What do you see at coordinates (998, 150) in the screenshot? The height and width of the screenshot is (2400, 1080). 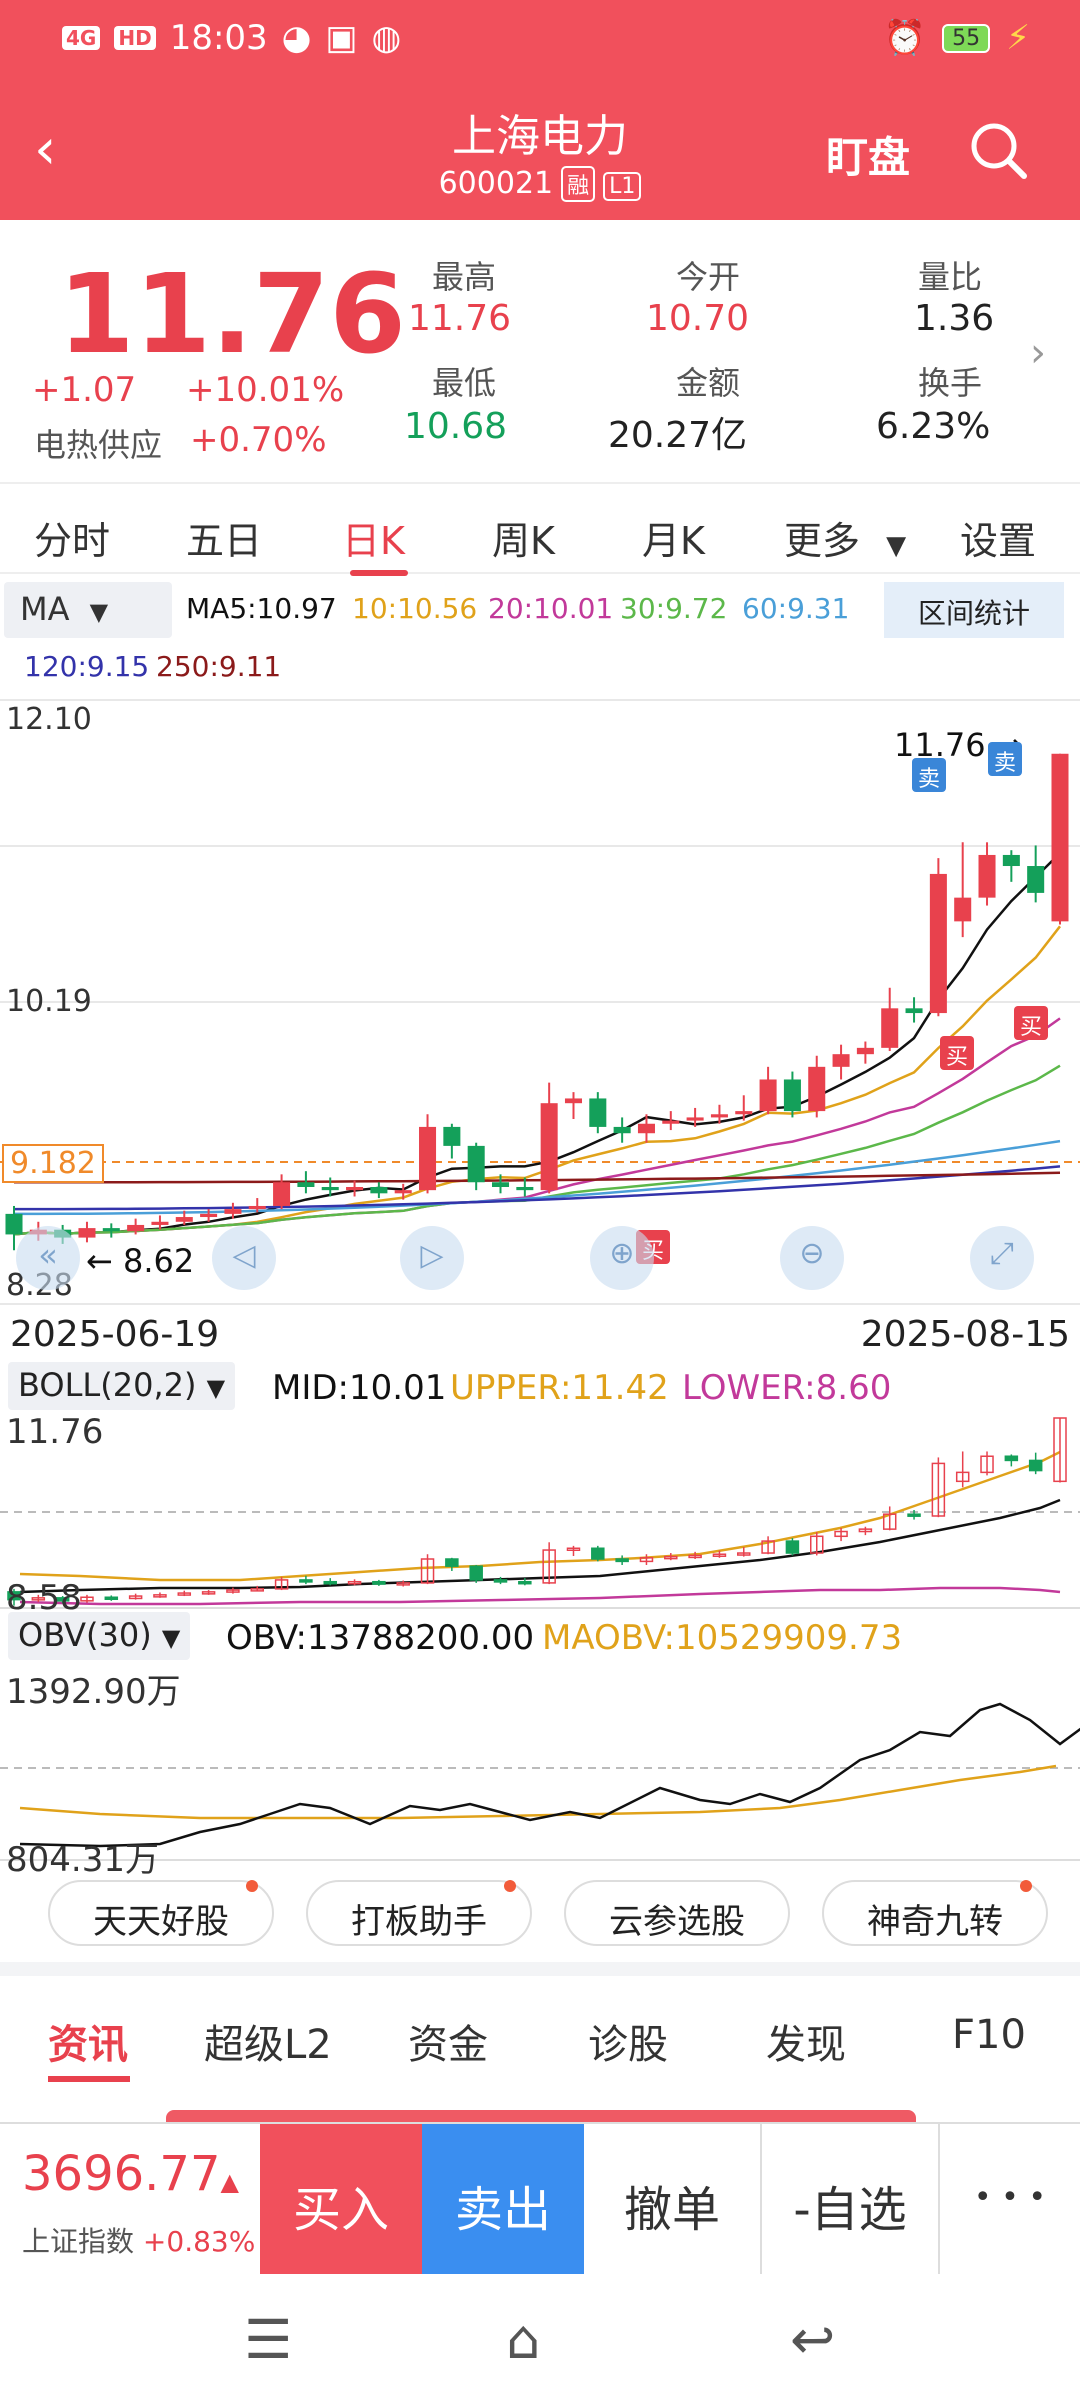 I see `search-icon` at bounding box center [998, 150].